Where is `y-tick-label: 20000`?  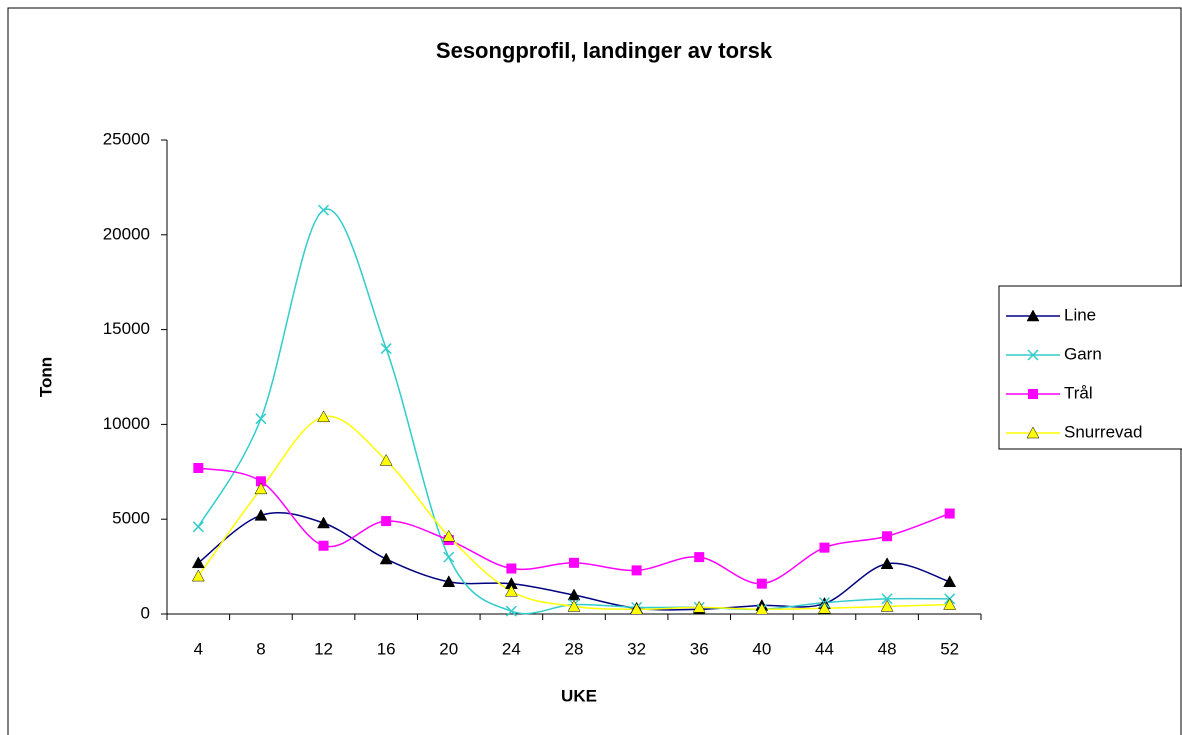
y-tick-label: 20000 is located at coordinates (126, 233).